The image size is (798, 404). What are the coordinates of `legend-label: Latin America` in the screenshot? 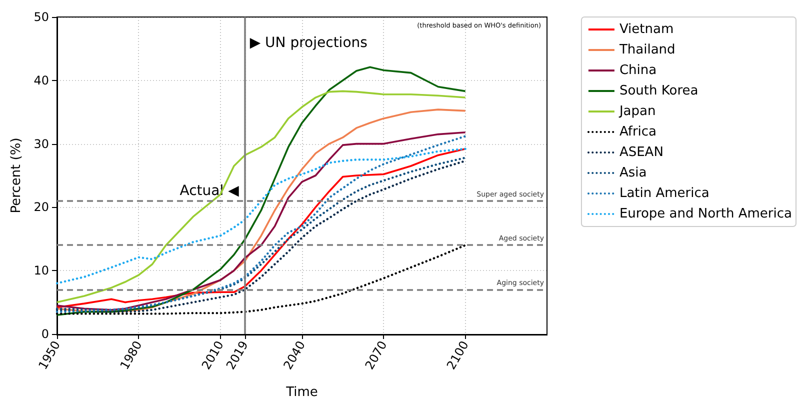 It's located at (664, 193).